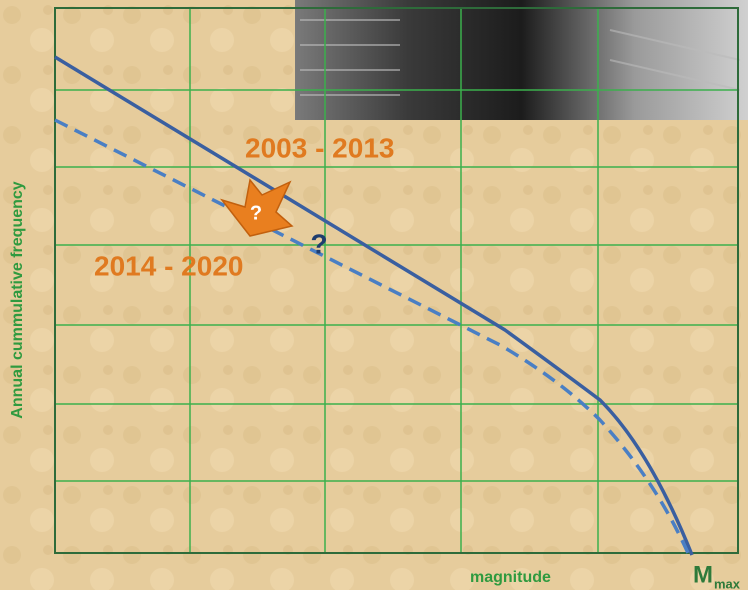 This screenshot has width=748, height=590. I want to click on mmax: M, so click(703, 574).